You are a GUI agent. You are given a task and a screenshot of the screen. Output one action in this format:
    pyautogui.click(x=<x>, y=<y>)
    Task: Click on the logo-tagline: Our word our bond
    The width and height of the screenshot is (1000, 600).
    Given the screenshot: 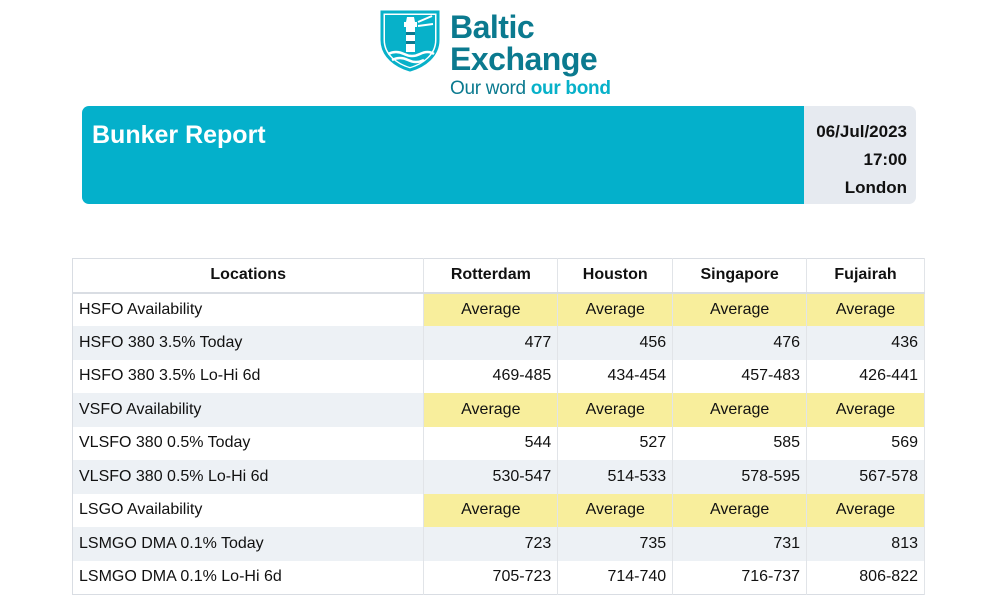 What is the action you would take?
    pyautogui.click(x=530, y=89)
    